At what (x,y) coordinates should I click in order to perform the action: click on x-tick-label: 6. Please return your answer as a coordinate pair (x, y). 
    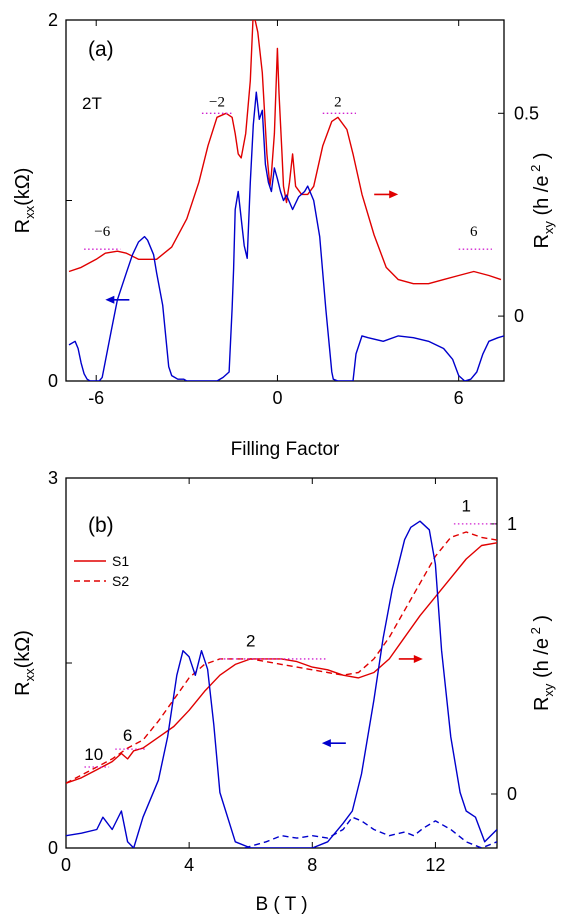
    Looking at the image, I should click on (459, 398).